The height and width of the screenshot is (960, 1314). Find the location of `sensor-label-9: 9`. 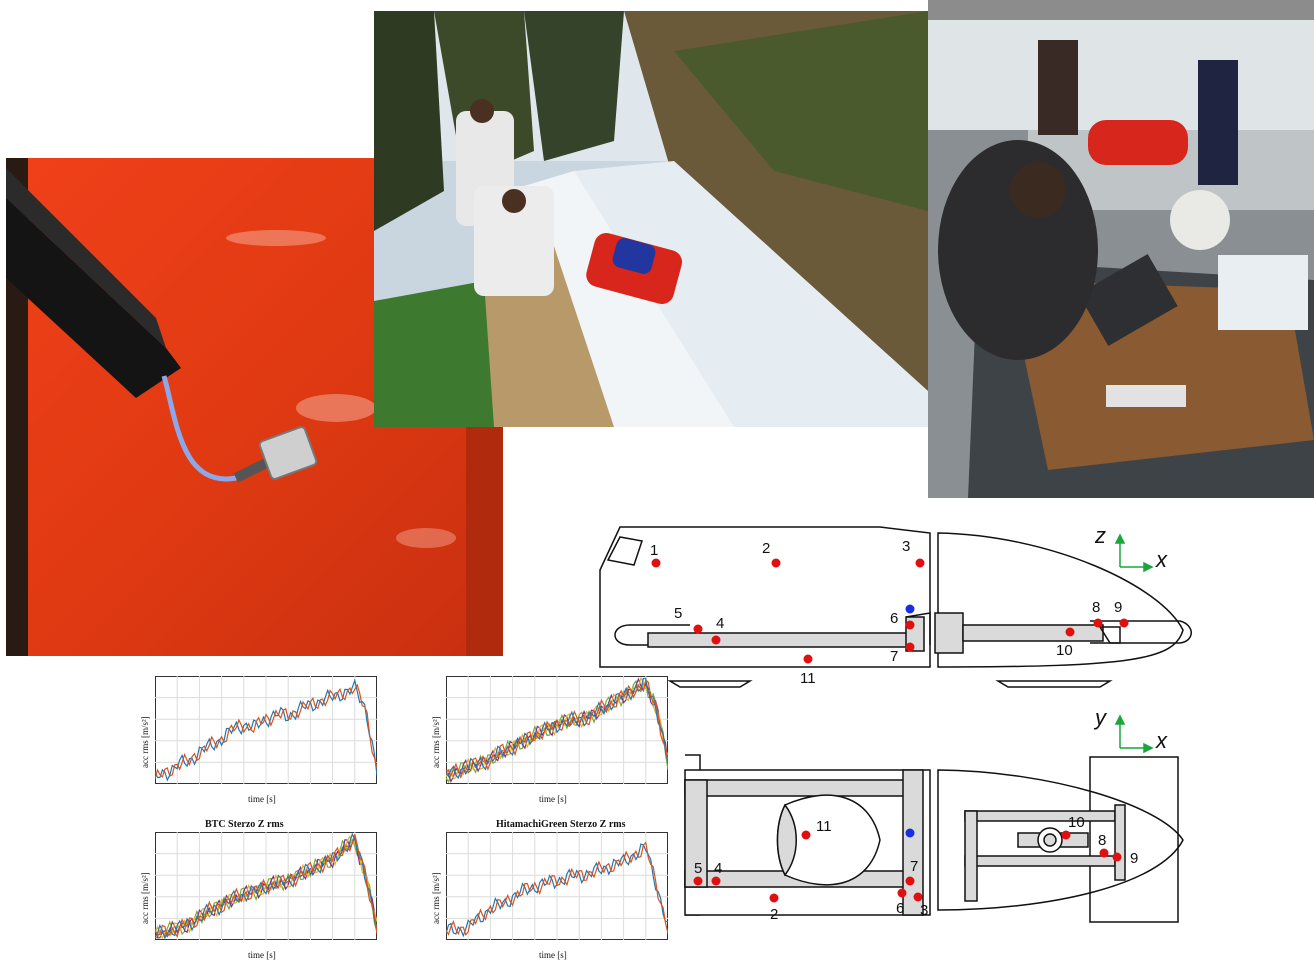

sensor-label-9: 9 is located at coordinates (1118, 607).